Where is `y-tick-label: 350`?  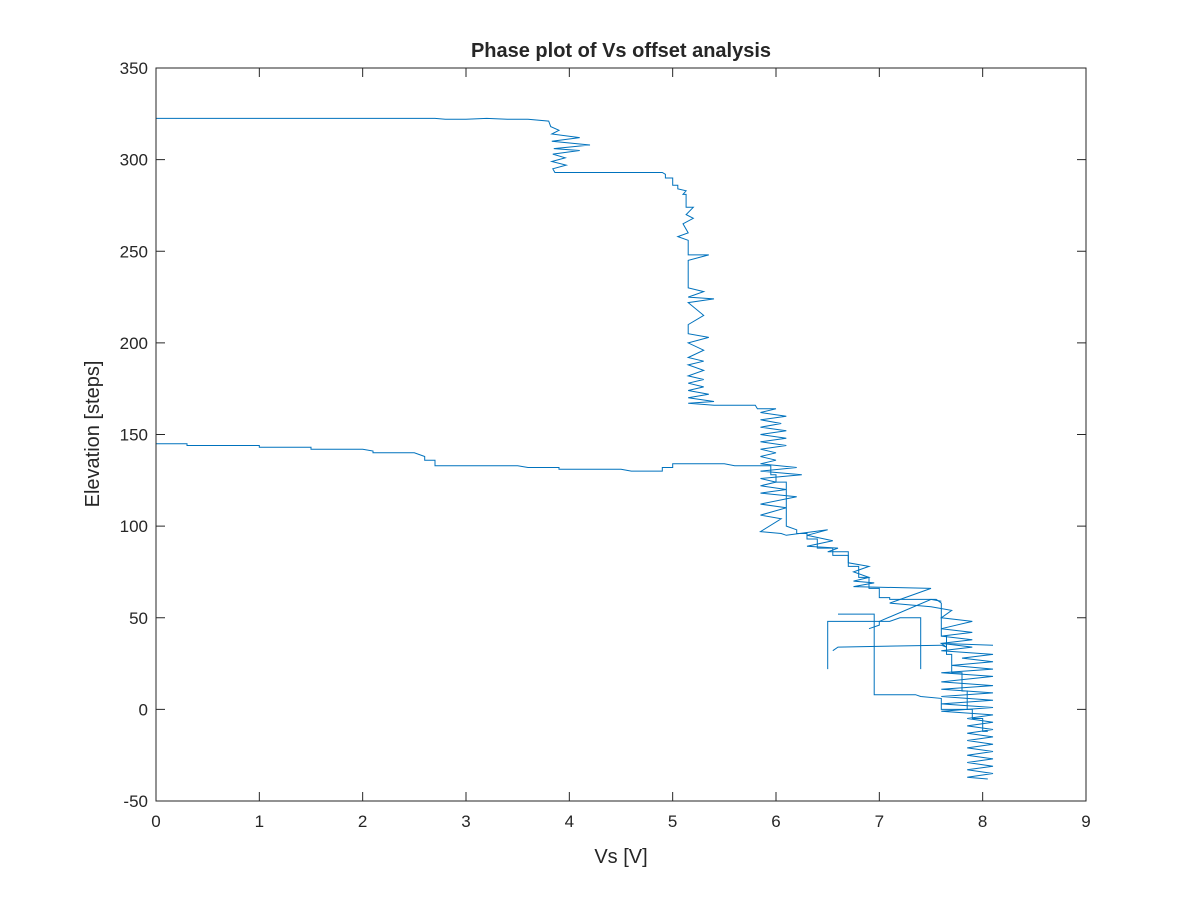
y-tick-label: 350 is located at coordinates (134, 68).